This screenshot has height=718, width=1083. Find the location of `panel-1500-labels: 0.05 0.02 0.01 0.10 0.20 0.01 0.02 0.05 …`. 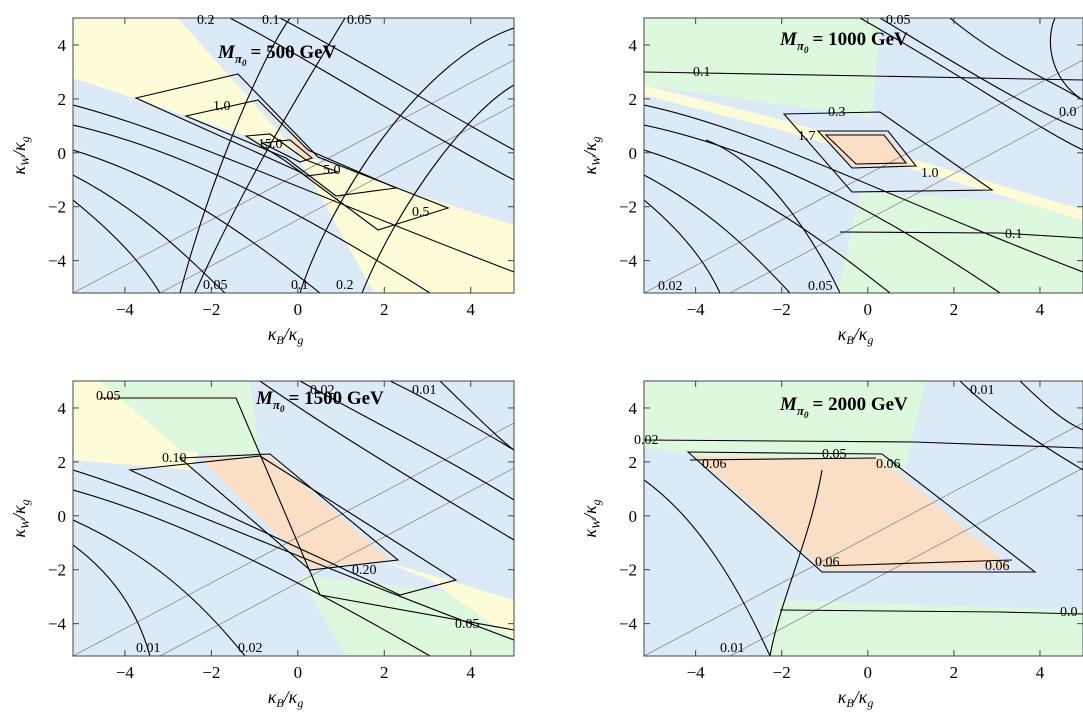

panel-1500-labels: 0.05 0.02 0.01 0.10 0.20 0.01 0.02 0.05 … is located at coordinates (288, 519).